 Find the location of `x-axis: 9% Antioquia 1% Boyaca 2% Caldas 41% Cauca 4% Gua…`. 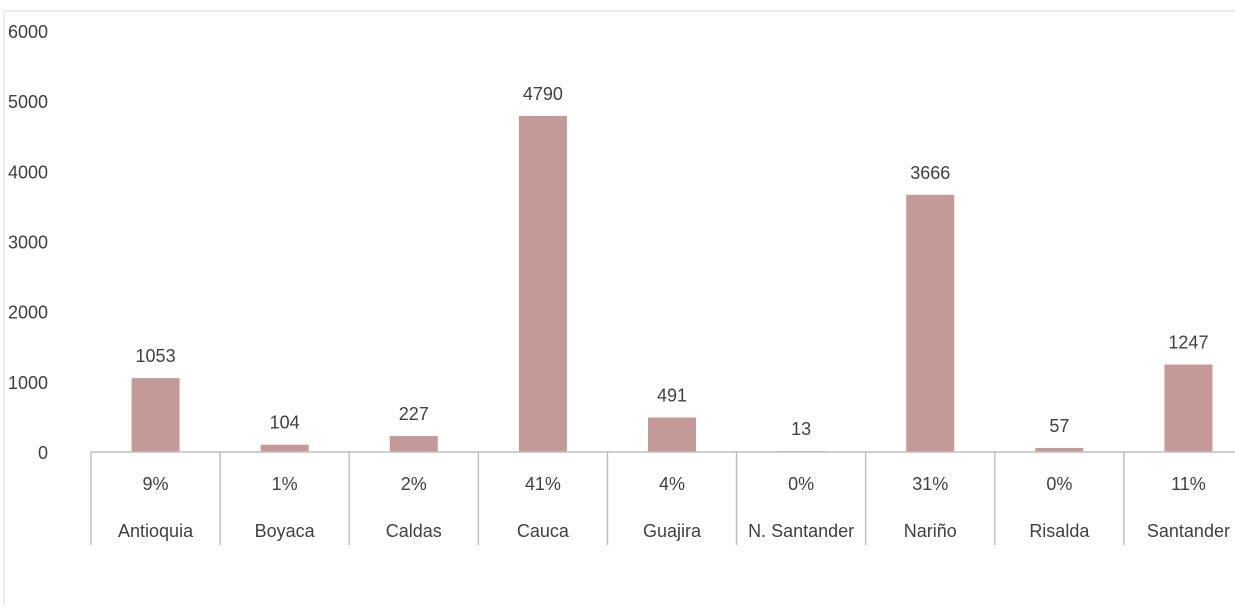

x-axis: 9% Antioquia 1% Boyaca 2% Caldas 41% Cauca 4% Gua… is located at coordinates (662, 498).